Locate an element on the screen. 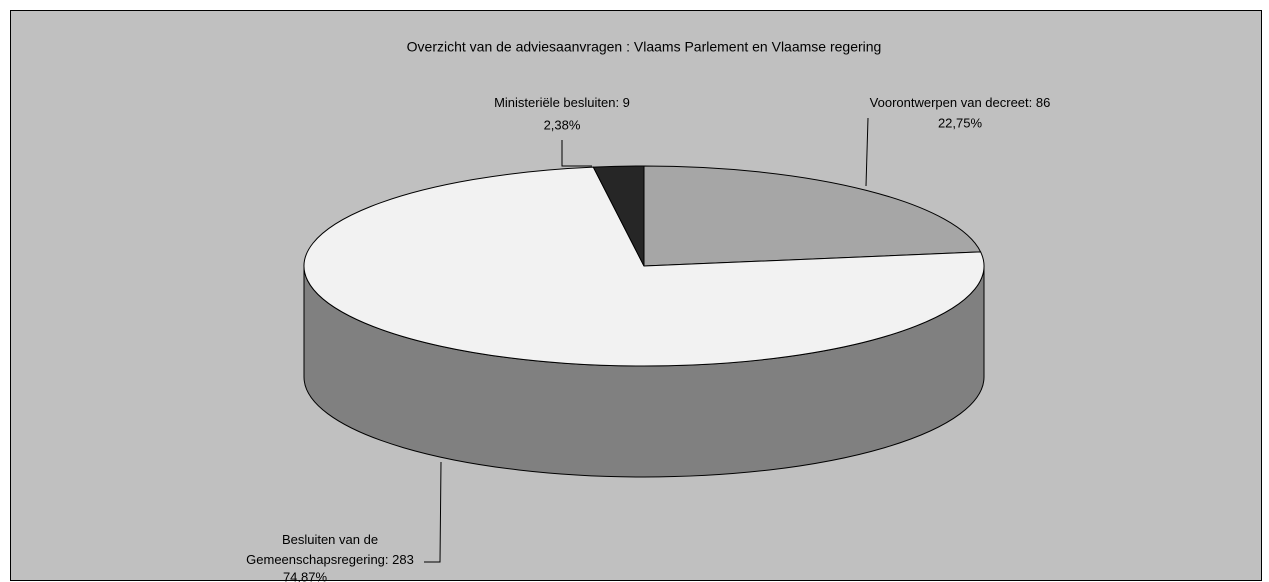 The width and height of the screenshot is (1269, 582). percentage-label: 74,87% is located at coordinates (305, 575).